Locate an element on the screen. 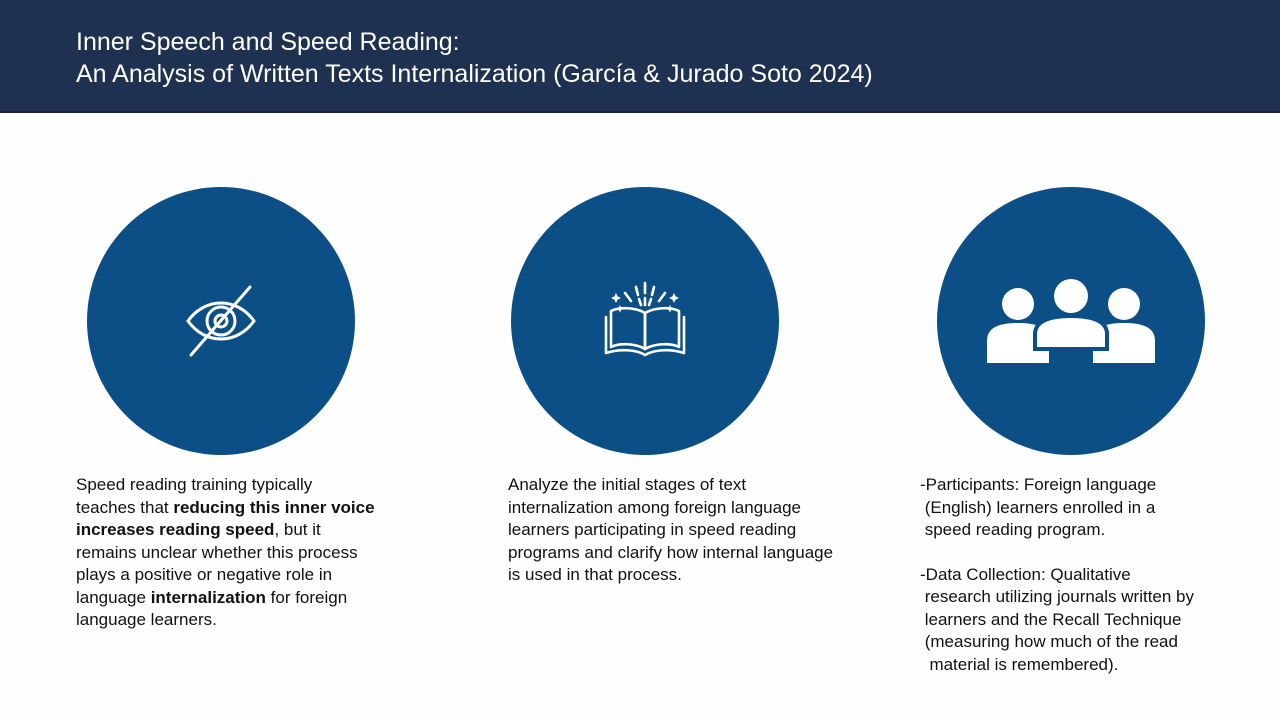  data-collection-line: research utilizing journals written by is located at coordinates (1057, 596).